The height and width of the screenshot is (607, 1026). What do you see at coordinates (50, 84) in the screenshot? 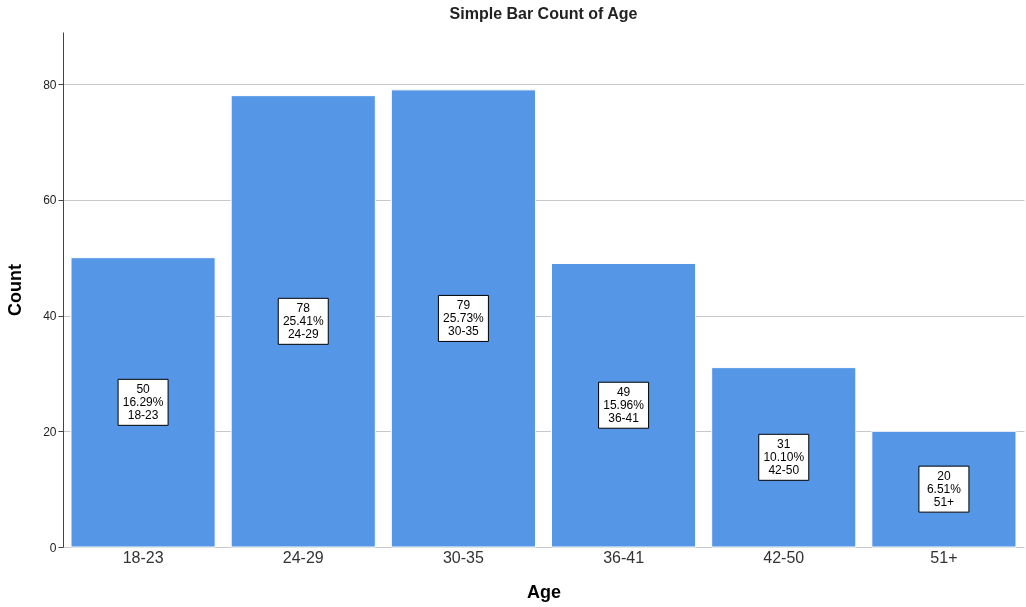
I see `y-tick-label: 80` at bounding box center [50, 84].